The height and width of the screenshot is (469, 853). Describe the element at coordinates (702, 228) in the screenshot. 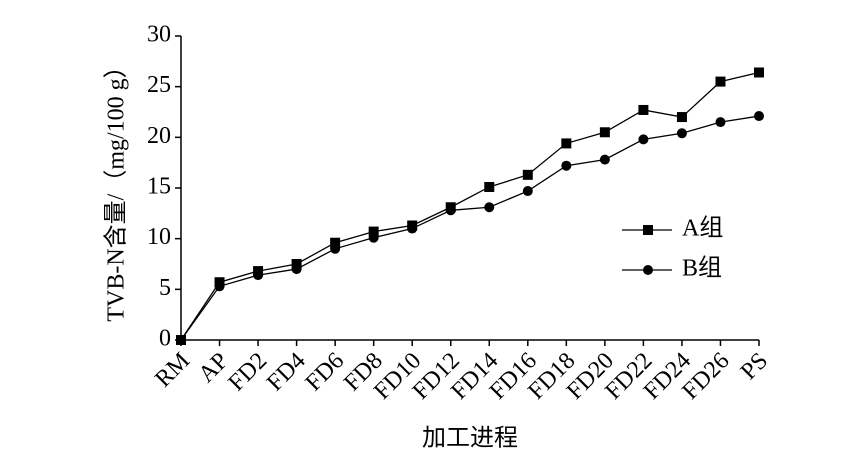

I see `legend-label: A组` at that location.